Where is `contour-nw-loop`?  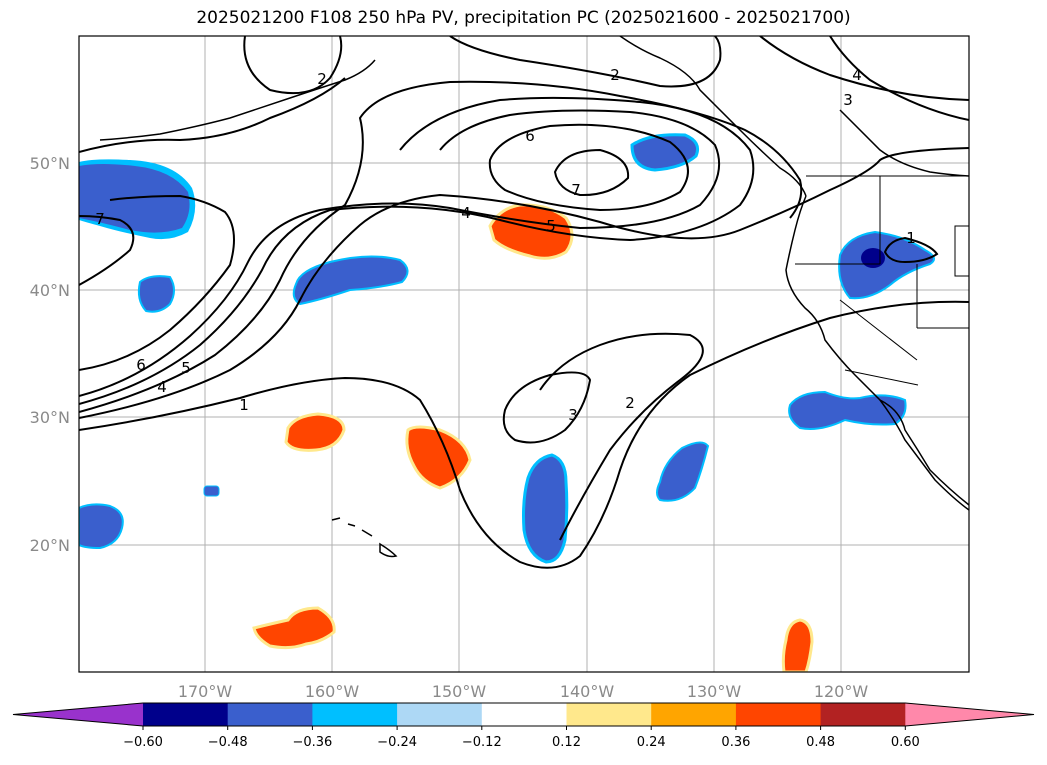 contour-nw-loop is located at coordinates (293, 65).